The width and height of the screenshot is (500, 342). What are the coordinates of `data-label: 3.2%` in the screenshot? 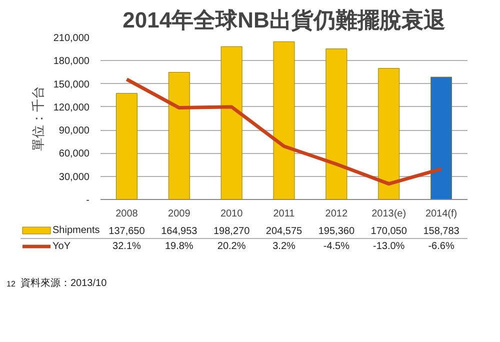 It's located at (284, 246).